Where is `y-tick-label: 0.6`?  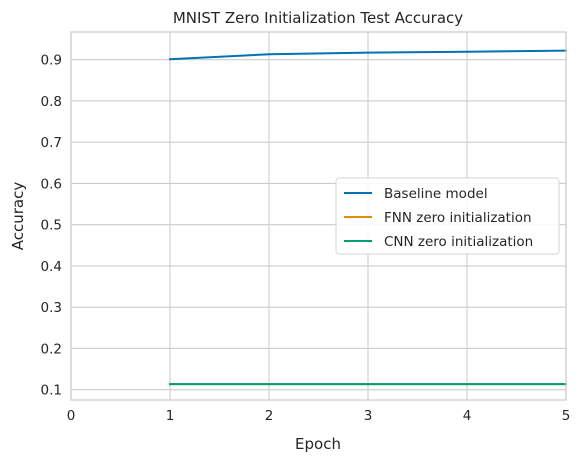 y-tick-label: 0.6 is located at coordinates (51, 184).